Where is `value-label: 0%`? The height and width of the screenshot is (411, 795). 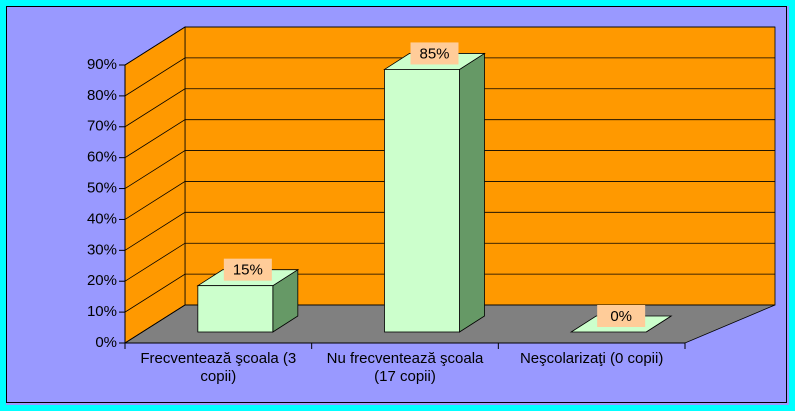 value-label: 0% is located at coordinates (621, 316).